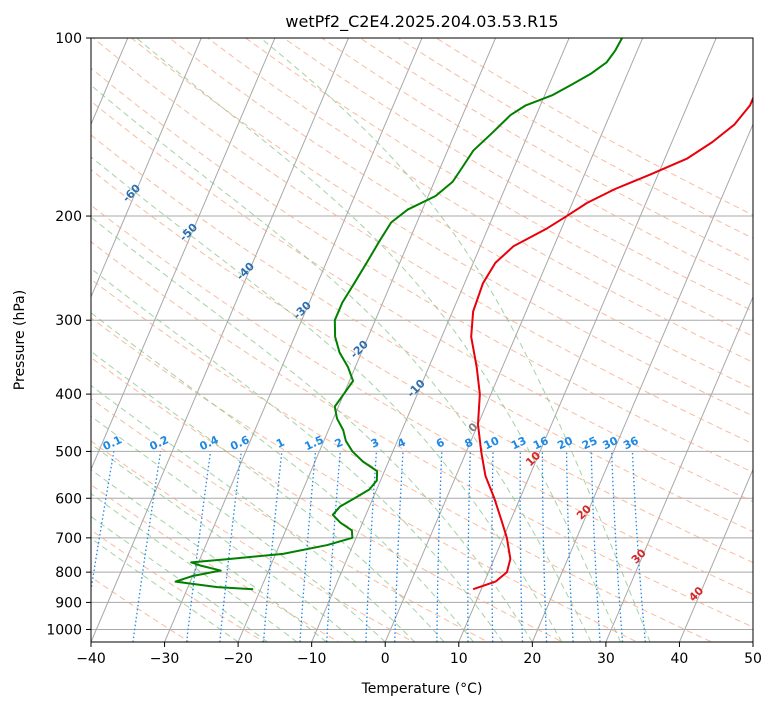  I want to click on x-tick-label: −10, so click(312, 659).